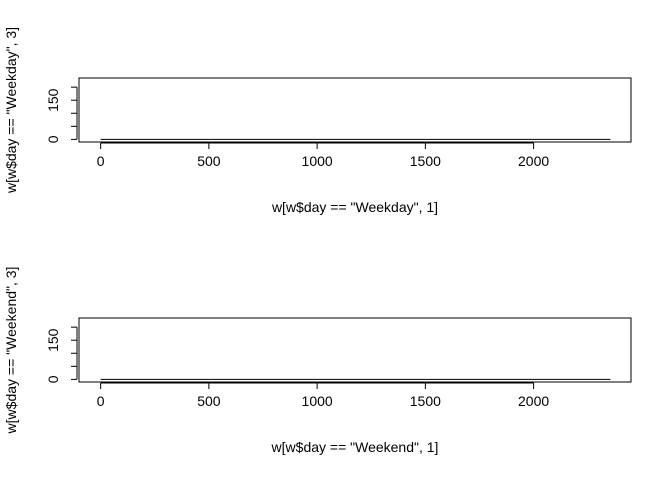 The height and width of the screenshot is (480, 672). Describe the element at coordinates (533, 401) in the screenshot. I see `weekend-x-tick-label: 2000` at that location.